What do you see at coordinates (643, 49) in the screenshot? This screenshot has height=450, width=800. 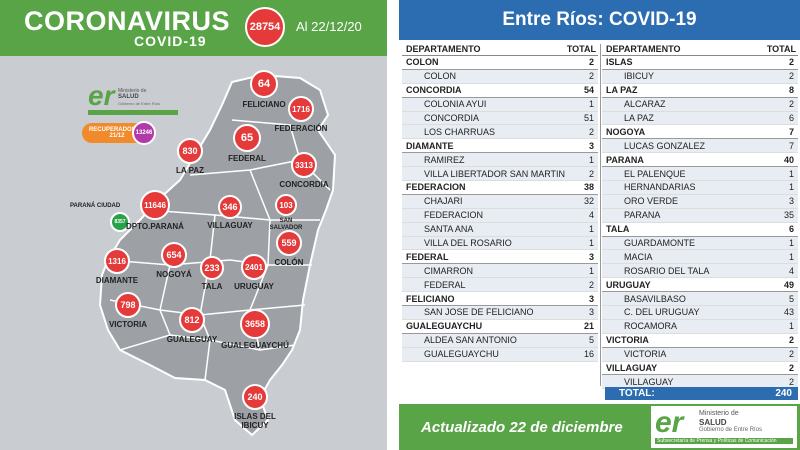 I see `header-dept: DEPARTAMENTO` at bounding box center [643, 49].